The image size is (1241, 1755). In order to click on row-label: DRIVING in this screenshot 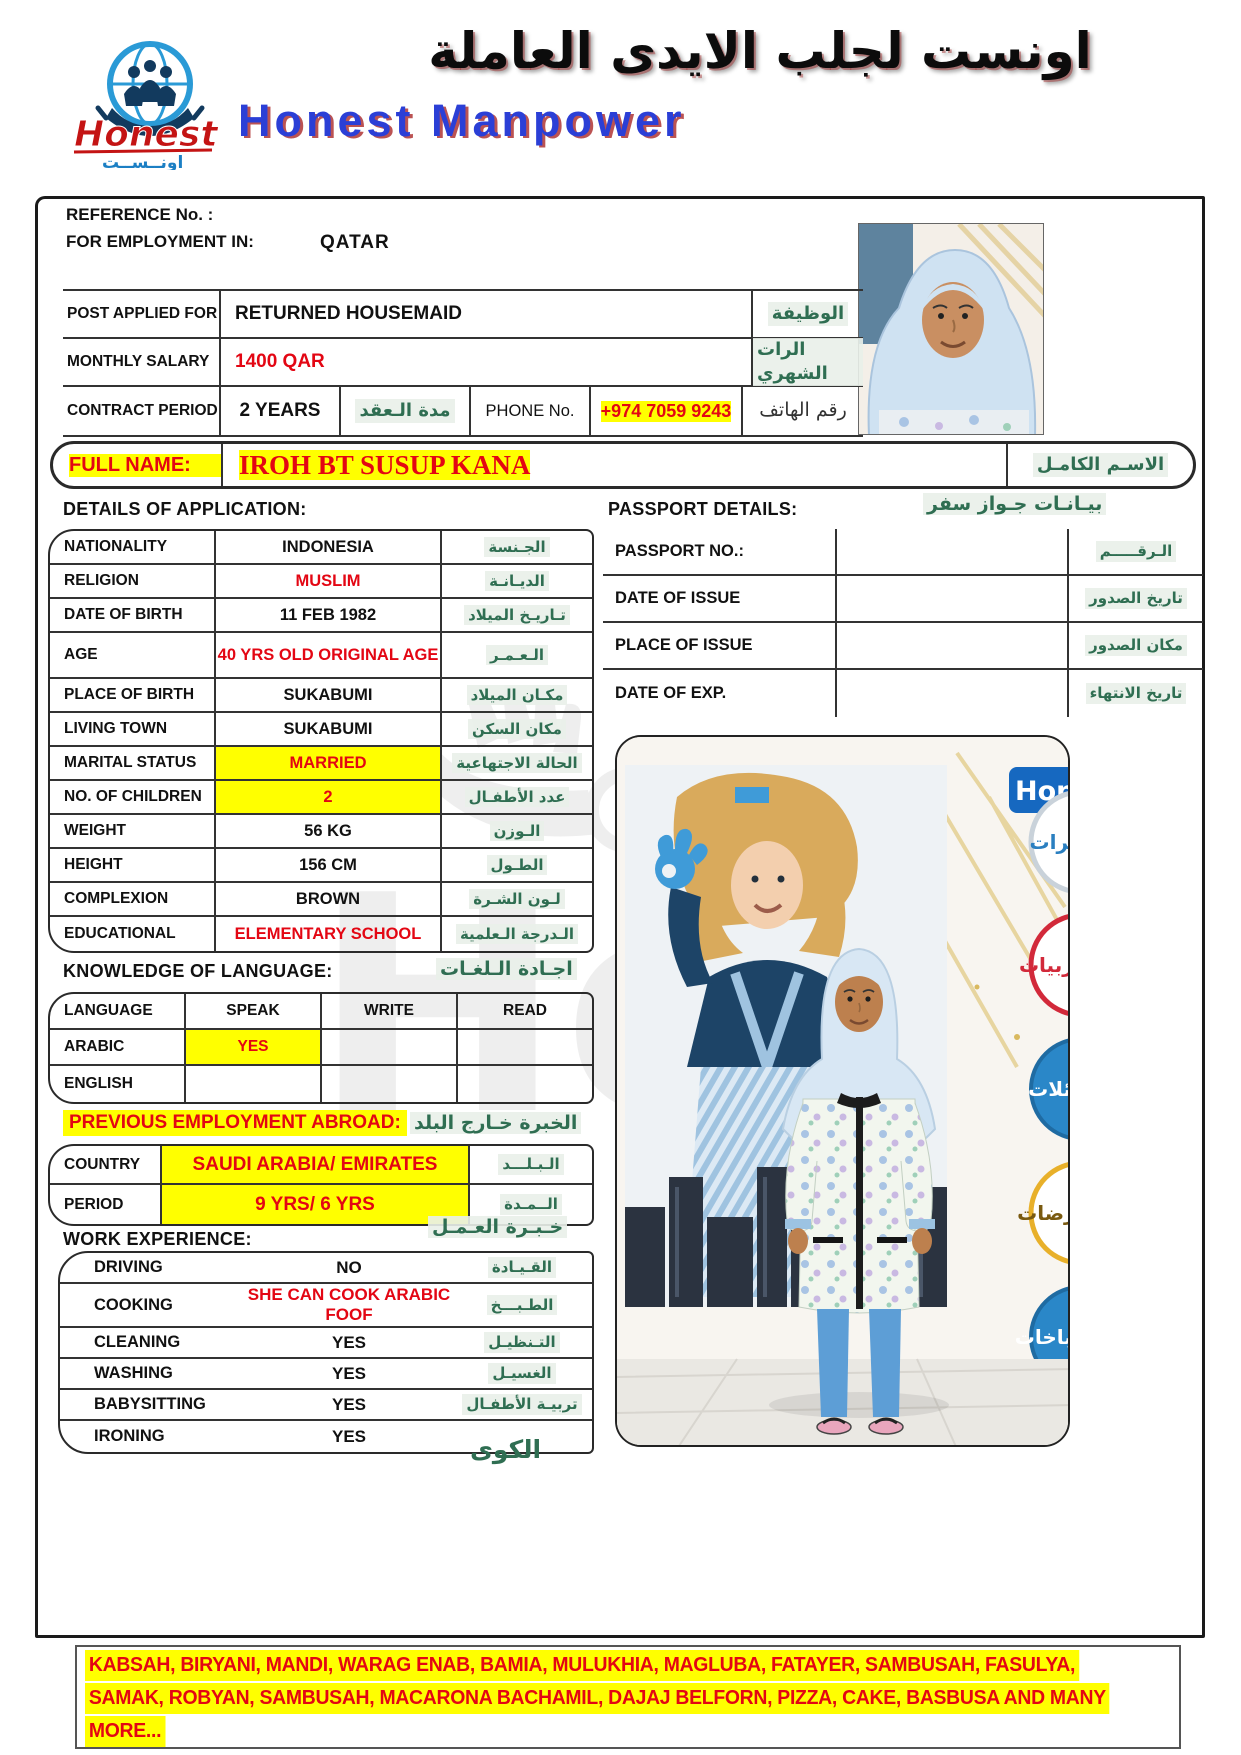, I will do `click(128, 1267)`.